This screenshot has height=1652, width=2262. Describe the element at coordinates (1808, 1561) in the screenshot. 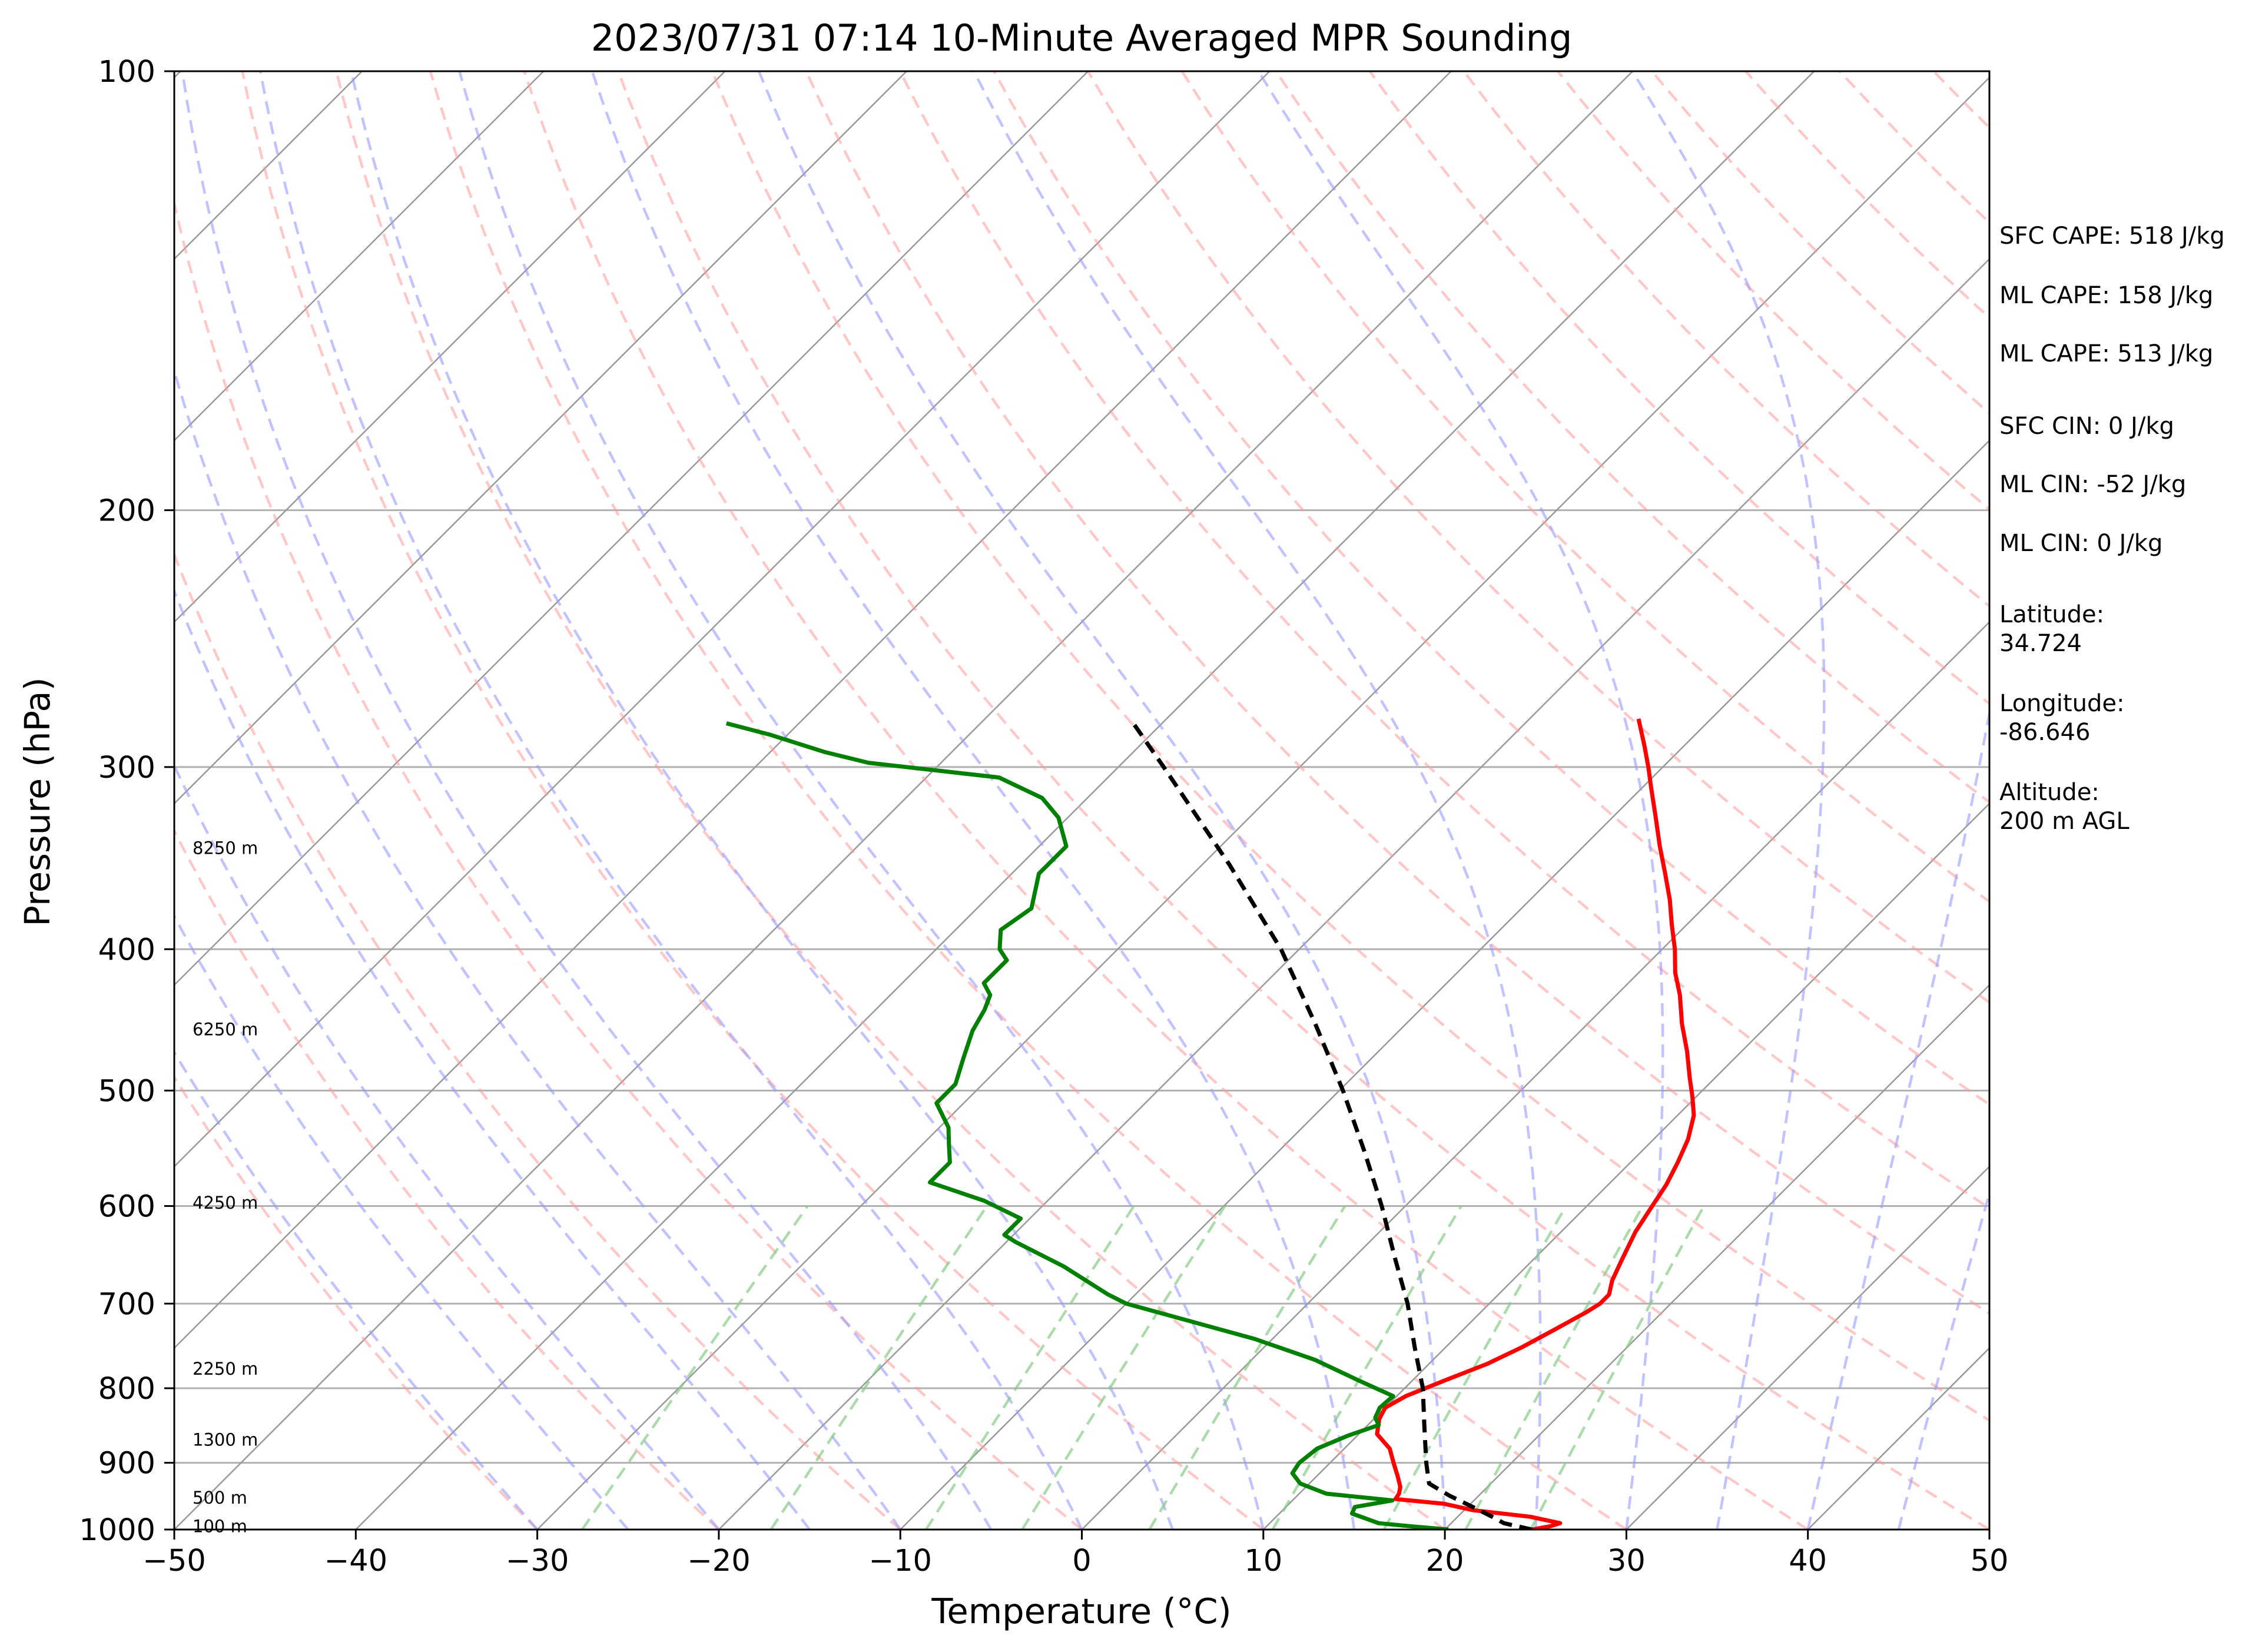

I see `x-tick-label: 40` at that location.